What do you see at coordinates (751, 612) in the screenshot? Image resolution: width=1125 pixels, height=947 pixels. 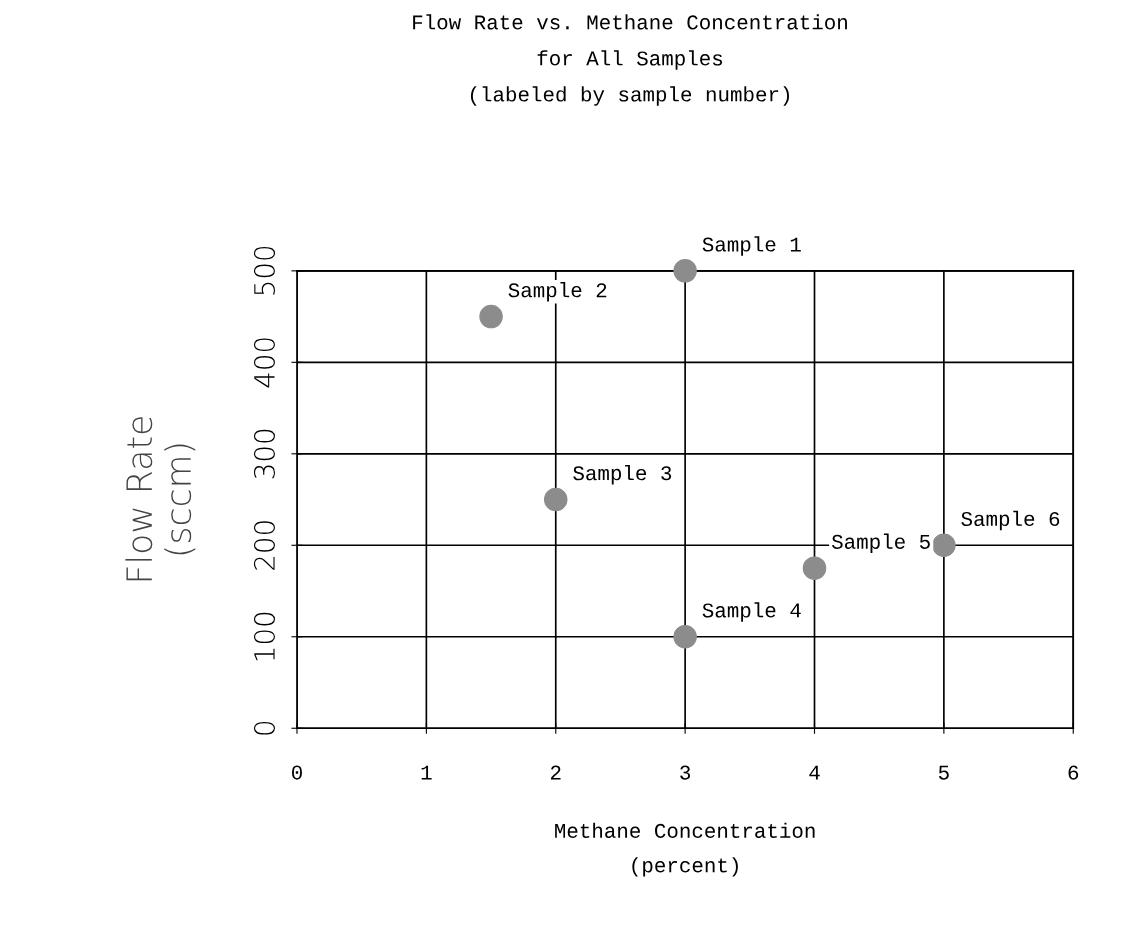 I see `annotation: Sample 4` at bounding box center [751, 612].